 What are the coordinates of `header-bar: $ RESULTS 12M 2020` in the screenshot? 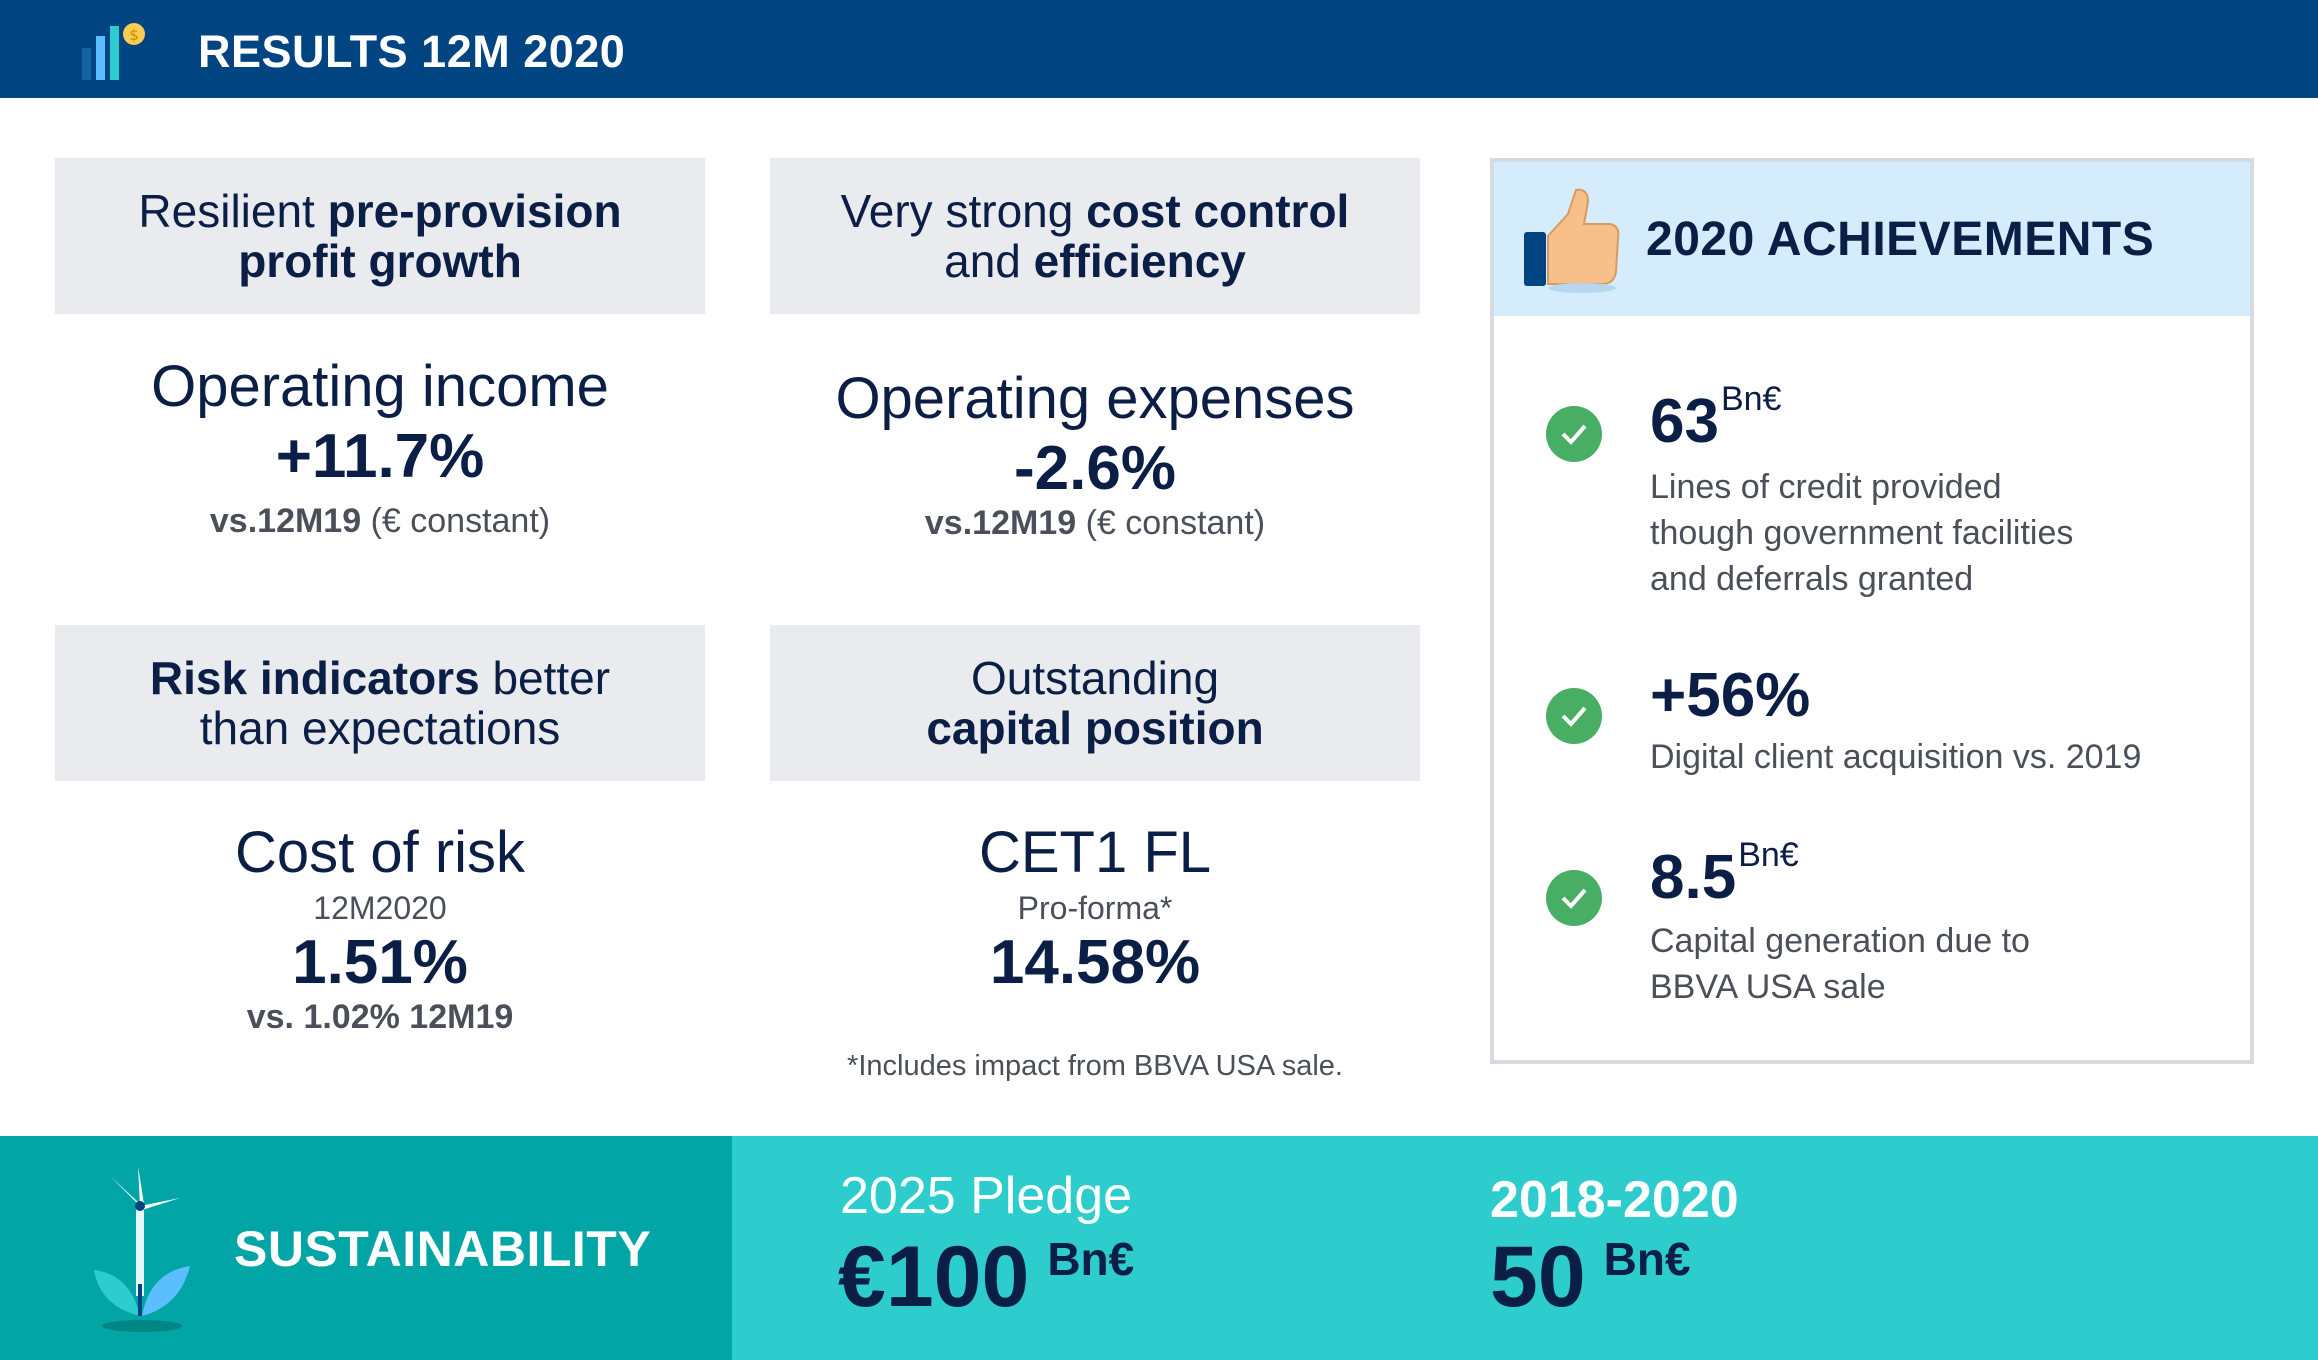 It's located at (1159, 49).